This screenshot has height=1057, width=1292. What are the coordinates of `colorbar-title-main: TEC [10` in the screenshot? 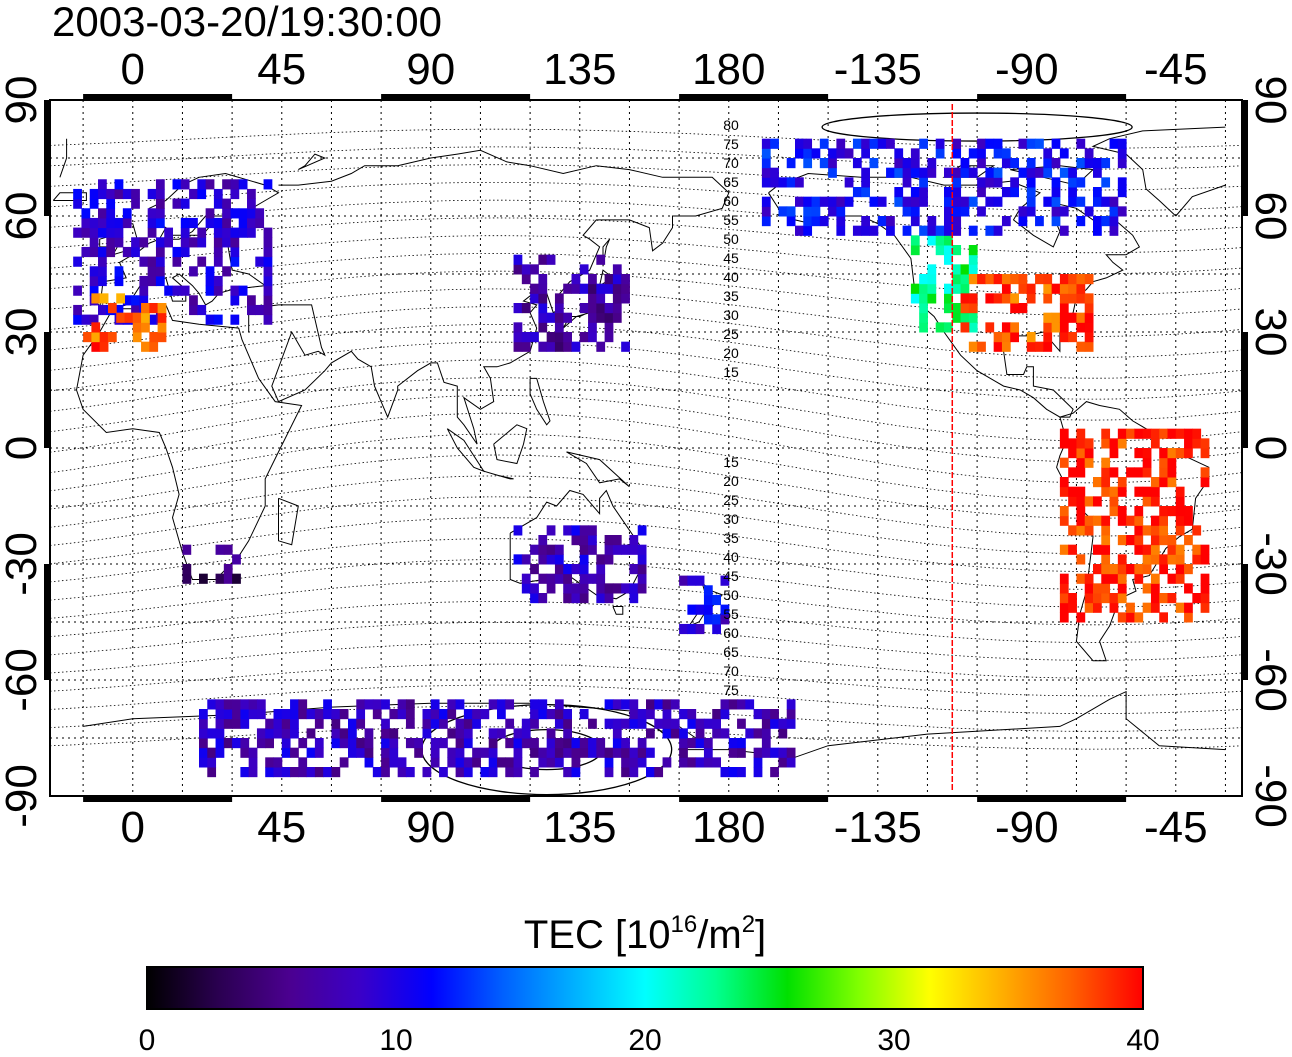 It's located at (597, 935).